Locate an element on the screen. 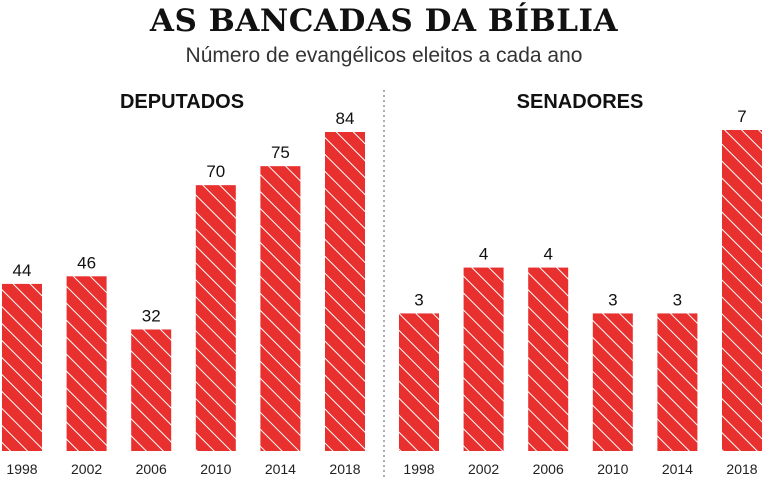 The image size is (768, 478). data-label: 75 is located at coordinates (280, 152).